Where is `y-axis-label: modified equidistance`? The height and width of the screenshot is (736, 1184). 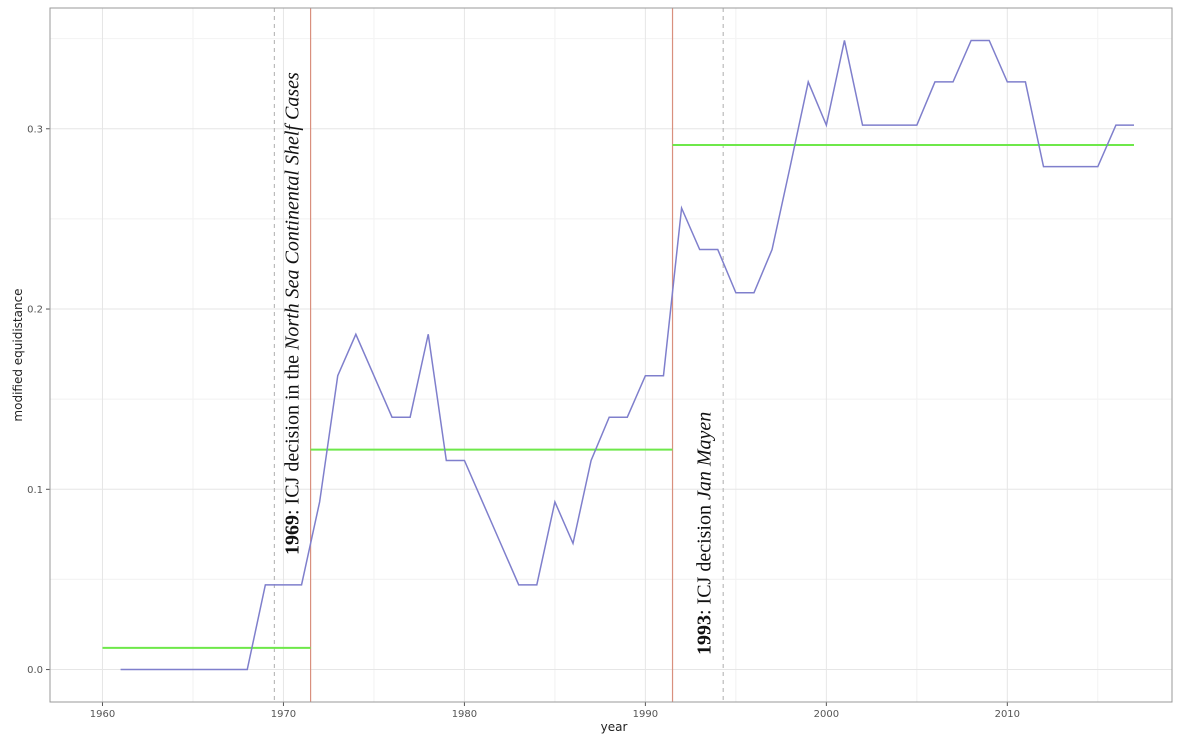 y-axis-label: modified equidistance is located at coordinates (18, 354).